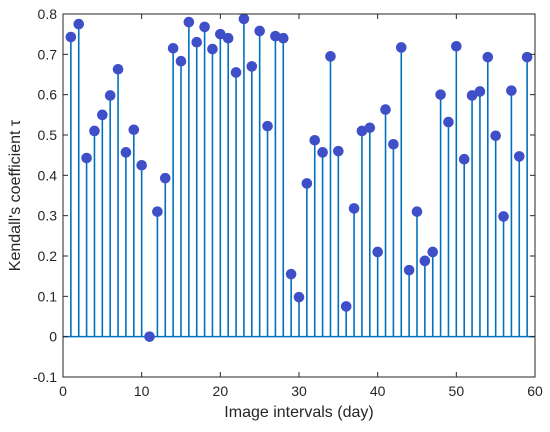 This screenshot has width=550, height=432. What do you see at coordinates (48, 296) in the screenshot?
I see `y-tick-label: 0.1` at bounding box center [48, 296].